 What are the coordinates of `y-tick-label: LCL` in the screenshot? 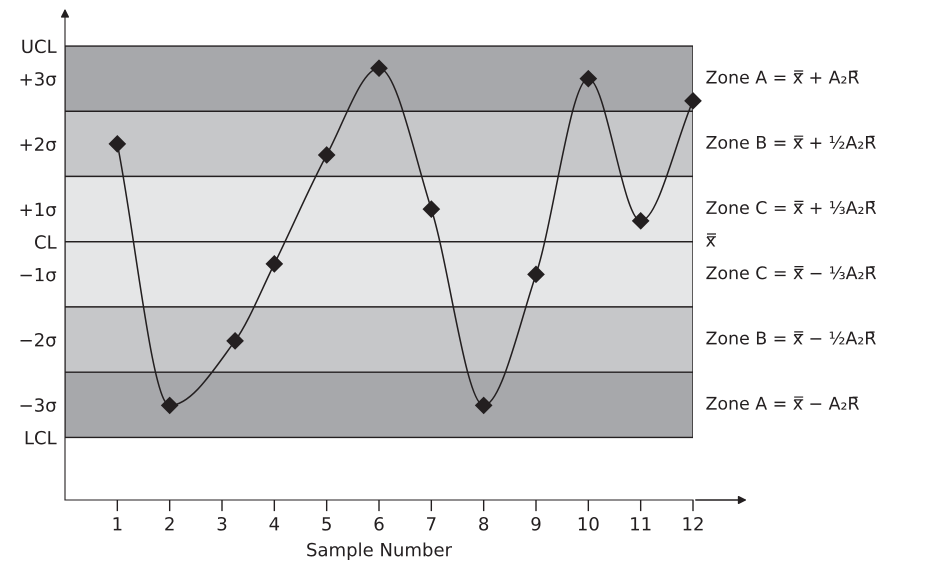 It's located at (41, 437).